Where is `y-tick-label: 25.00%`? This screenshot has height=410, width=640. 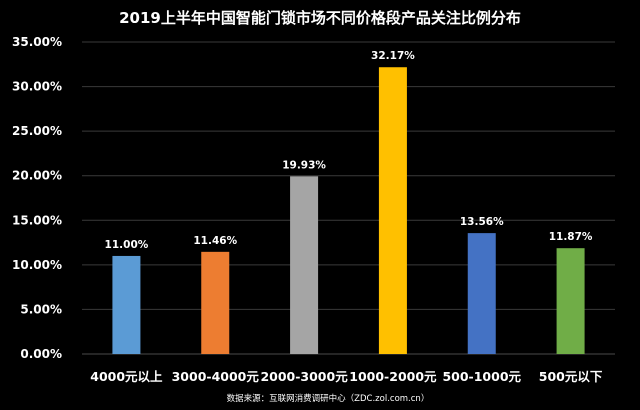 y-tick-label: 25.00% is located at coordinates (37, 131).